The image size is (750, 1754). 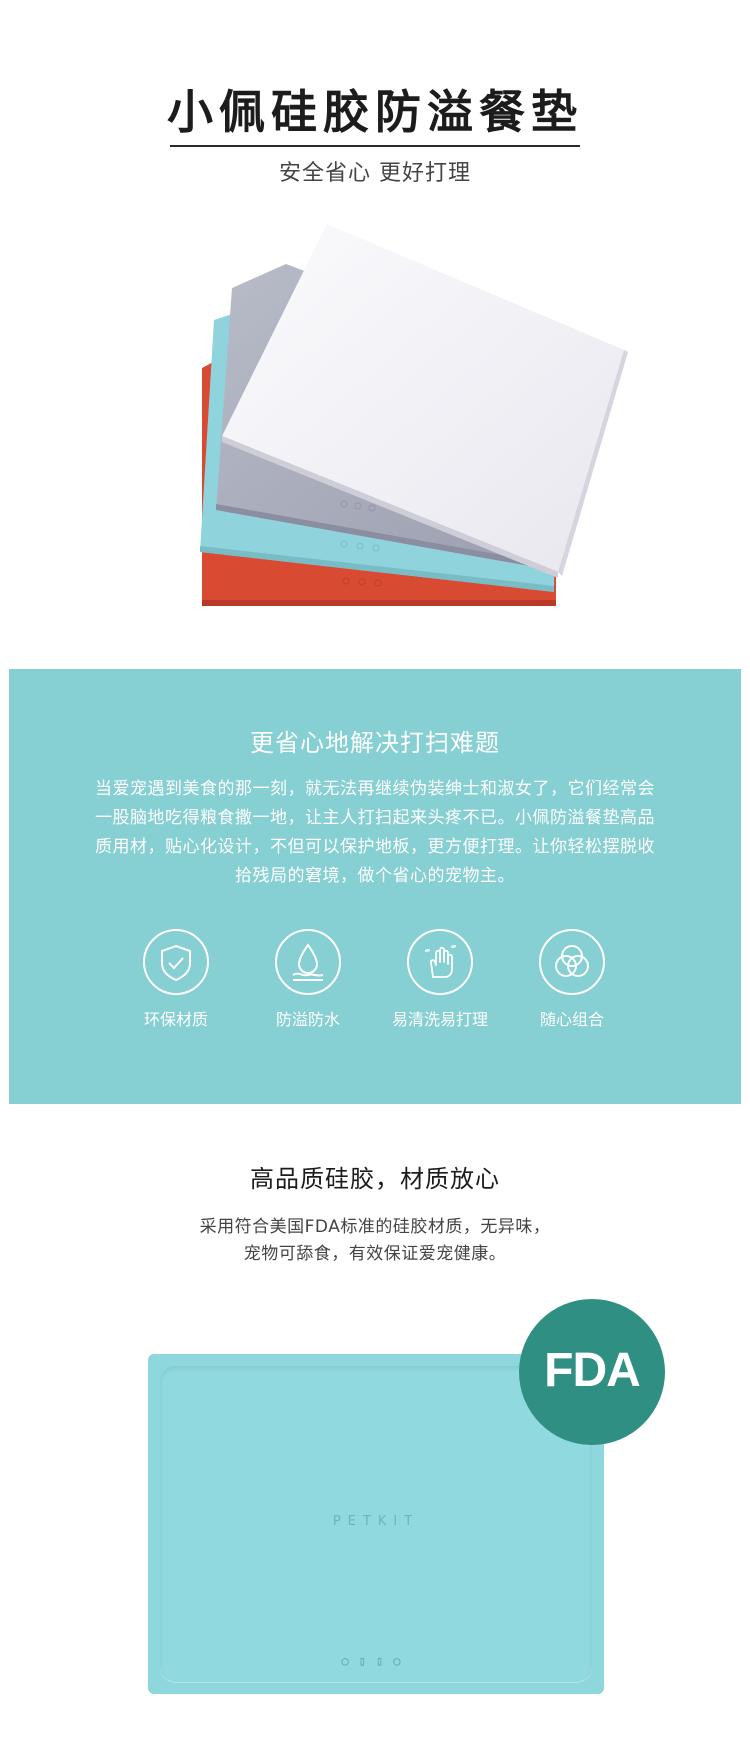 What do you see at coordinates (440, 962) in the screenshot?
I see `hand-sparkle-icon` at bounding box center [440, 962].